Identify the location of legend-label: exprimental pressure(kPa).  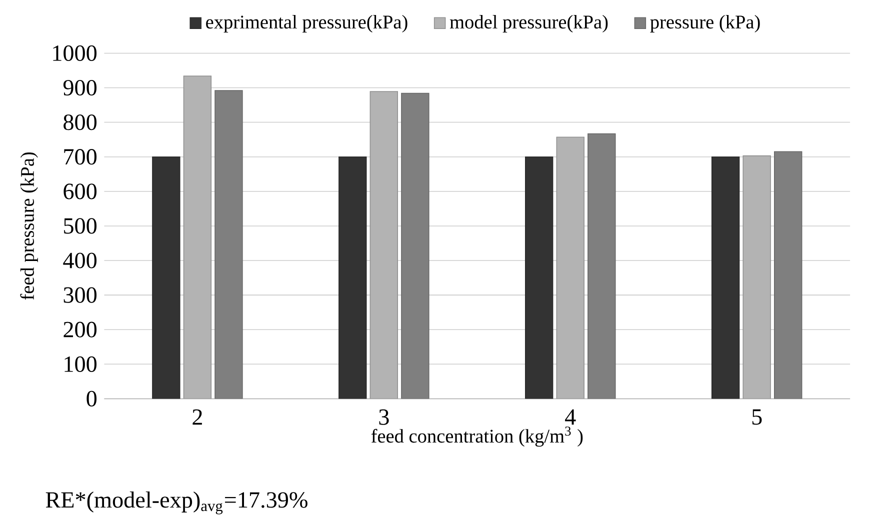
(307, 24).